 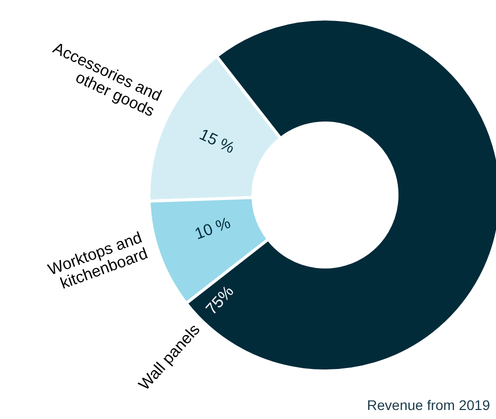 What do you see at coordinates (212, 229) in the screenshot?
I see `data-label: 10 %` at bounding box center [212, 229].